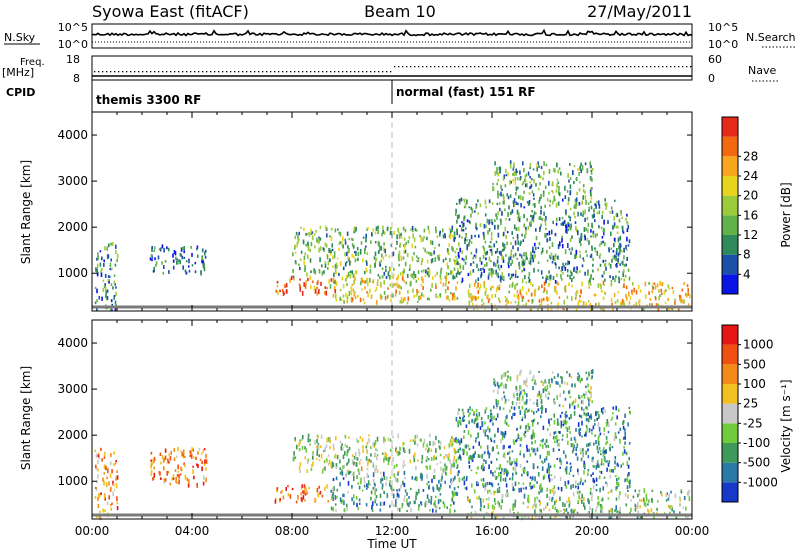 This screenshot has width=800, height=554. Describe the element at coordinates (20, 92) in the screenshot. I see `cpid-label: CPID` at that location.